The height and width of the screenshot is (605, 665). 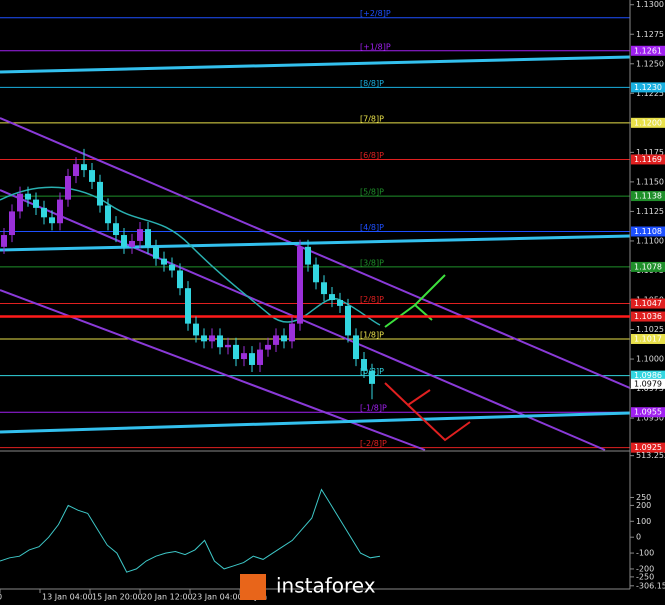 I want to click on level-name: [6/8]P, so click(x=372, y=155).